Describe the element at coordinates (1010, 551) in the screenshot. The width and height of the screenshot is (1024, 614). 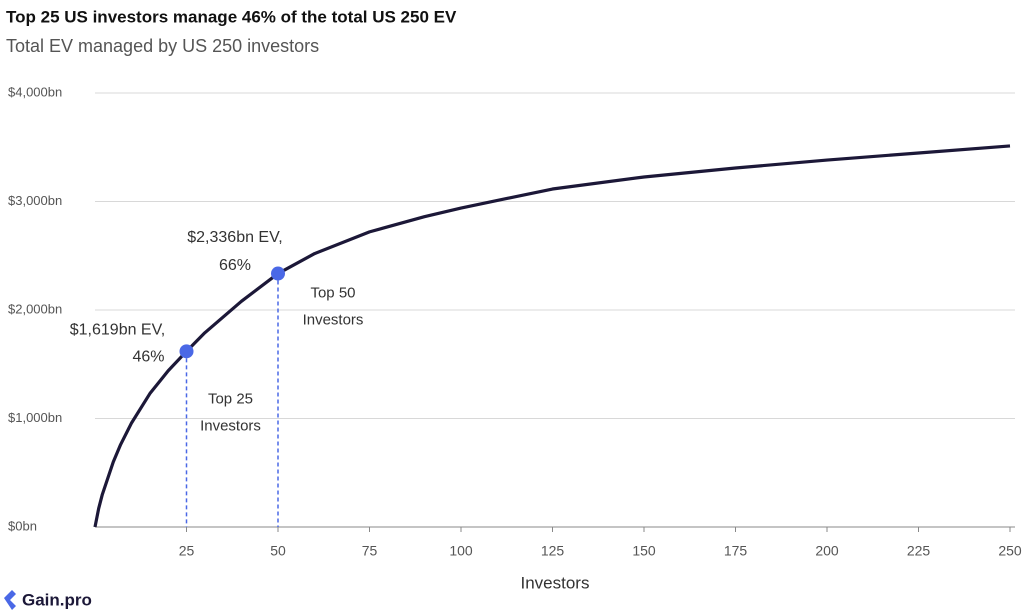
I see `x-tick-label: 250` at that location.